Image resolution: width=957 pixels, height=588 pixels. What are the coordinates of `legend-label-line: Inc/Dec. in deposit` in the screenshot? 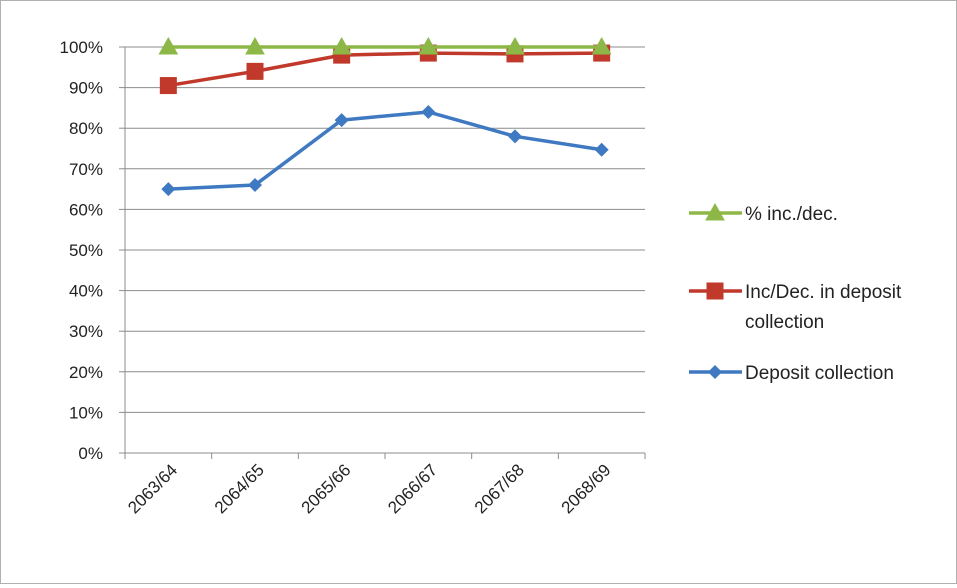 It's located at (823, 292).